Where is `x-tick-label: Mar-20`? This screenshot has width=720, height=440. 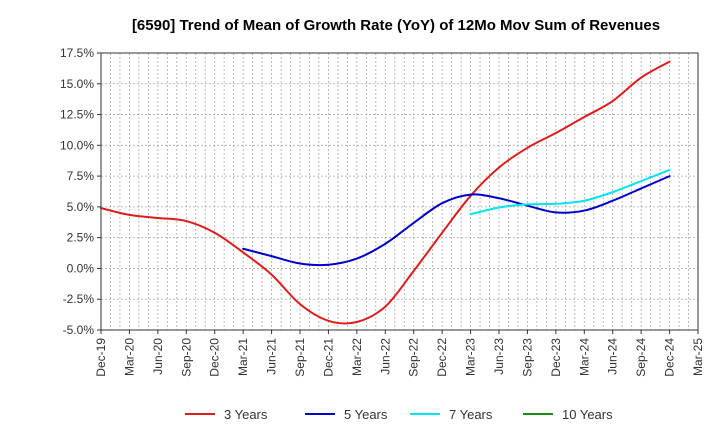 x-tick-label: Mar-20 is located at coordinates (129, 357).